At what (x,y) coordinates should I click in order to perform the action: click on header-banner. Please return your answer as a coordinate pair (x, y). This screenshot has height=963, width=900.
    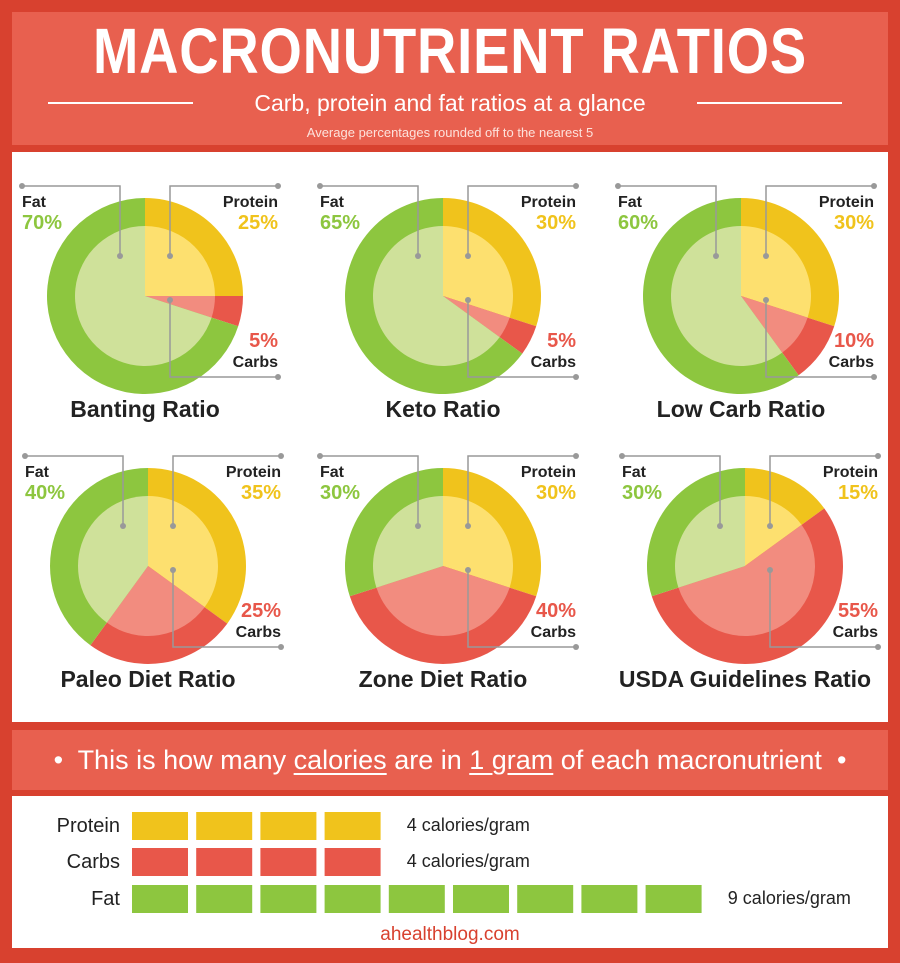
    Looking at the image, I should click on (450, 78).